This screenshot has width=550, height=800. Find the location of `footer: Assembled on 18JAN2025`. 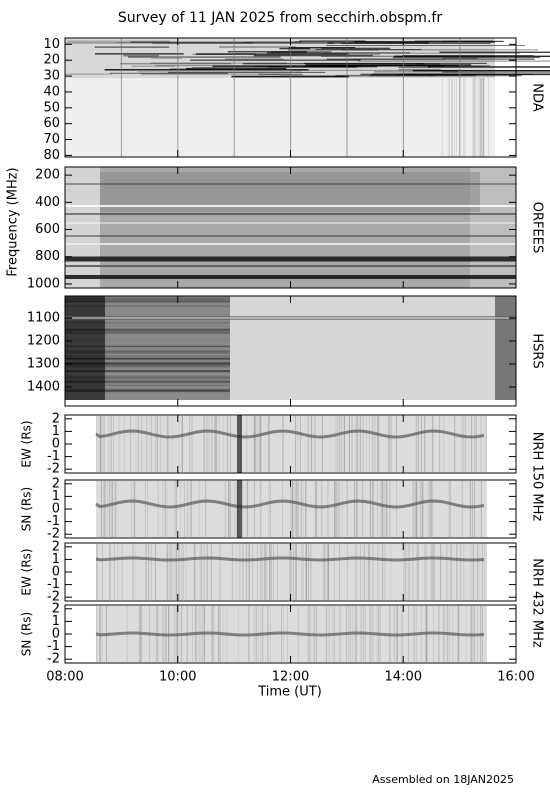

footer: Assembled on 18JAN2025 is located at coordinates (443, 779).